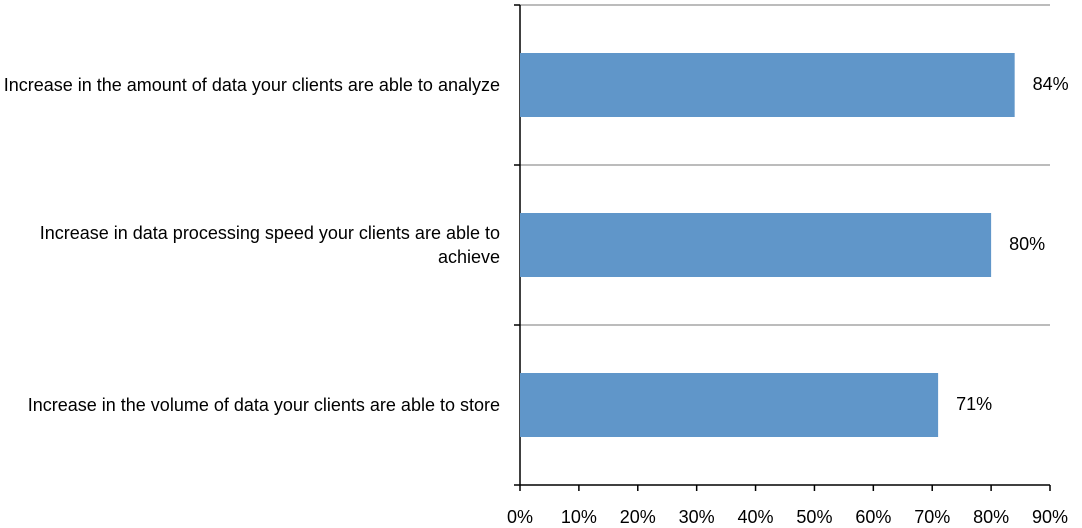  Describe the element at coordinates (1050, 517) in the screenshot. I see `x-tick-label: 90%` at that location.